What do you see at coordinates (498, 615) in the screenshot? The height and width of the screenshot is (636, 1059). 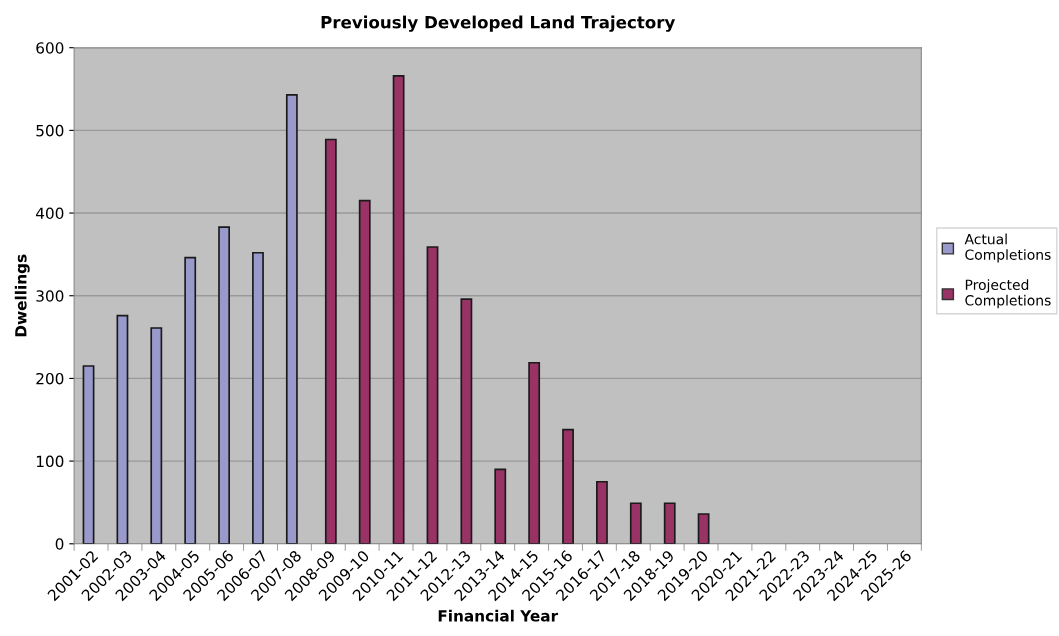 I see `x-axis-title: Financial Year` at bounding box center [498, 615].